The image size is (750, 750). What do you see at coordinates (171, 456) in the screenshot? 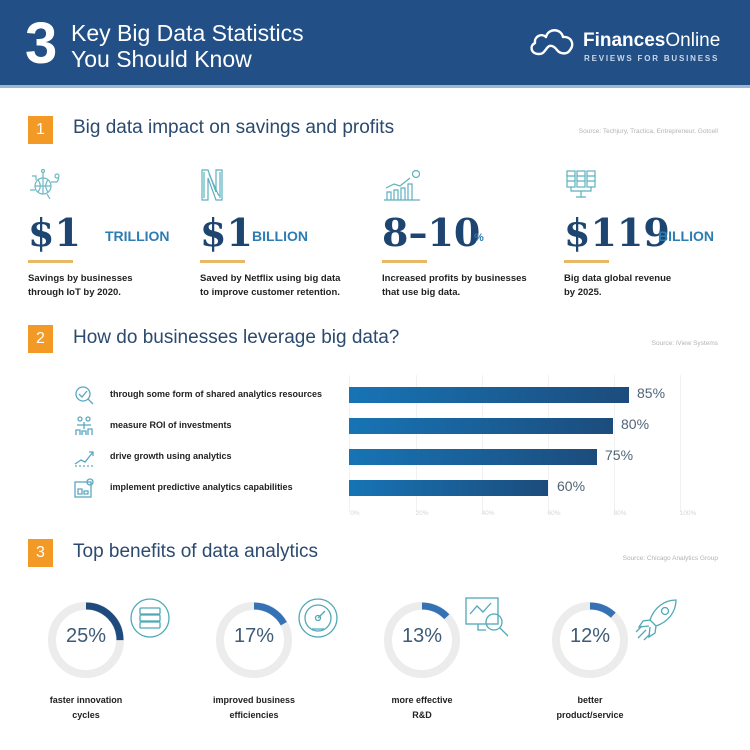
I see `bar-label: drive growth using analytics` at bounding box center [171, 456].